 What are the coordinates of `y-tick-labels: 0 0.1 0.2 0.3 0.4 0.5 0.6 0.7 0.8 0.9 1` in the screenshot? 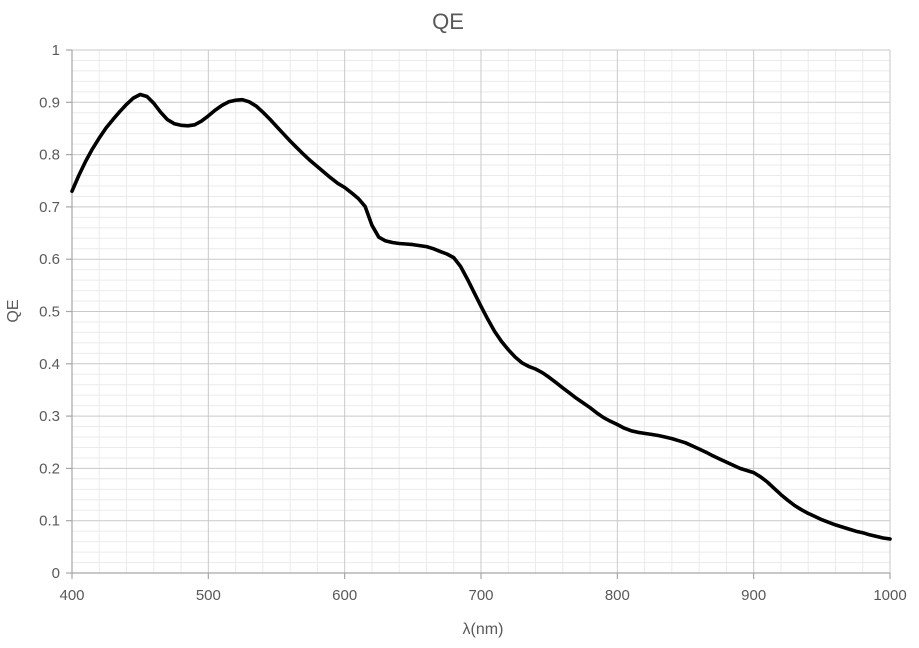 It's located at (49, 312).